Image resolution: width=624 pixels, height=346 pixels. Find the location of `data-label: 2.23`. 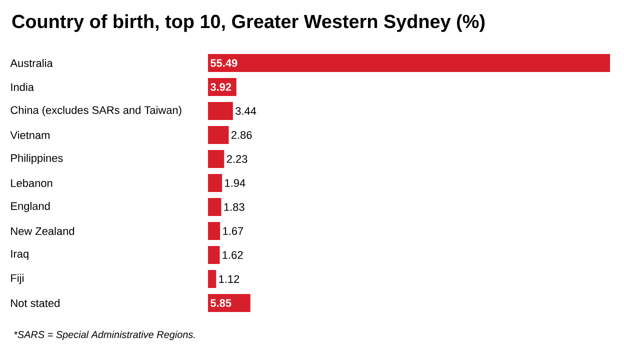

data-label: 2.23 is located at coordinates (237, 159).